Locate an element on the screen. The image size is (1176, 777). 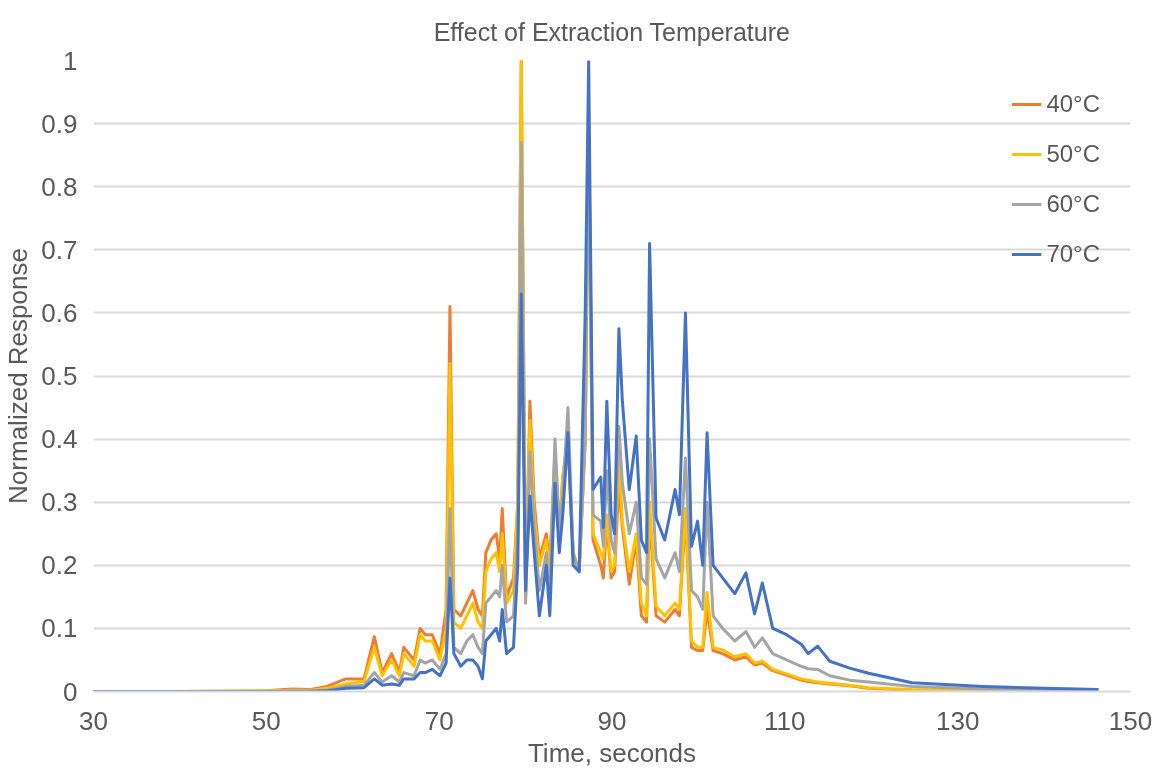
y-tick-label: 0.3 is located at coordinates (59, 502).